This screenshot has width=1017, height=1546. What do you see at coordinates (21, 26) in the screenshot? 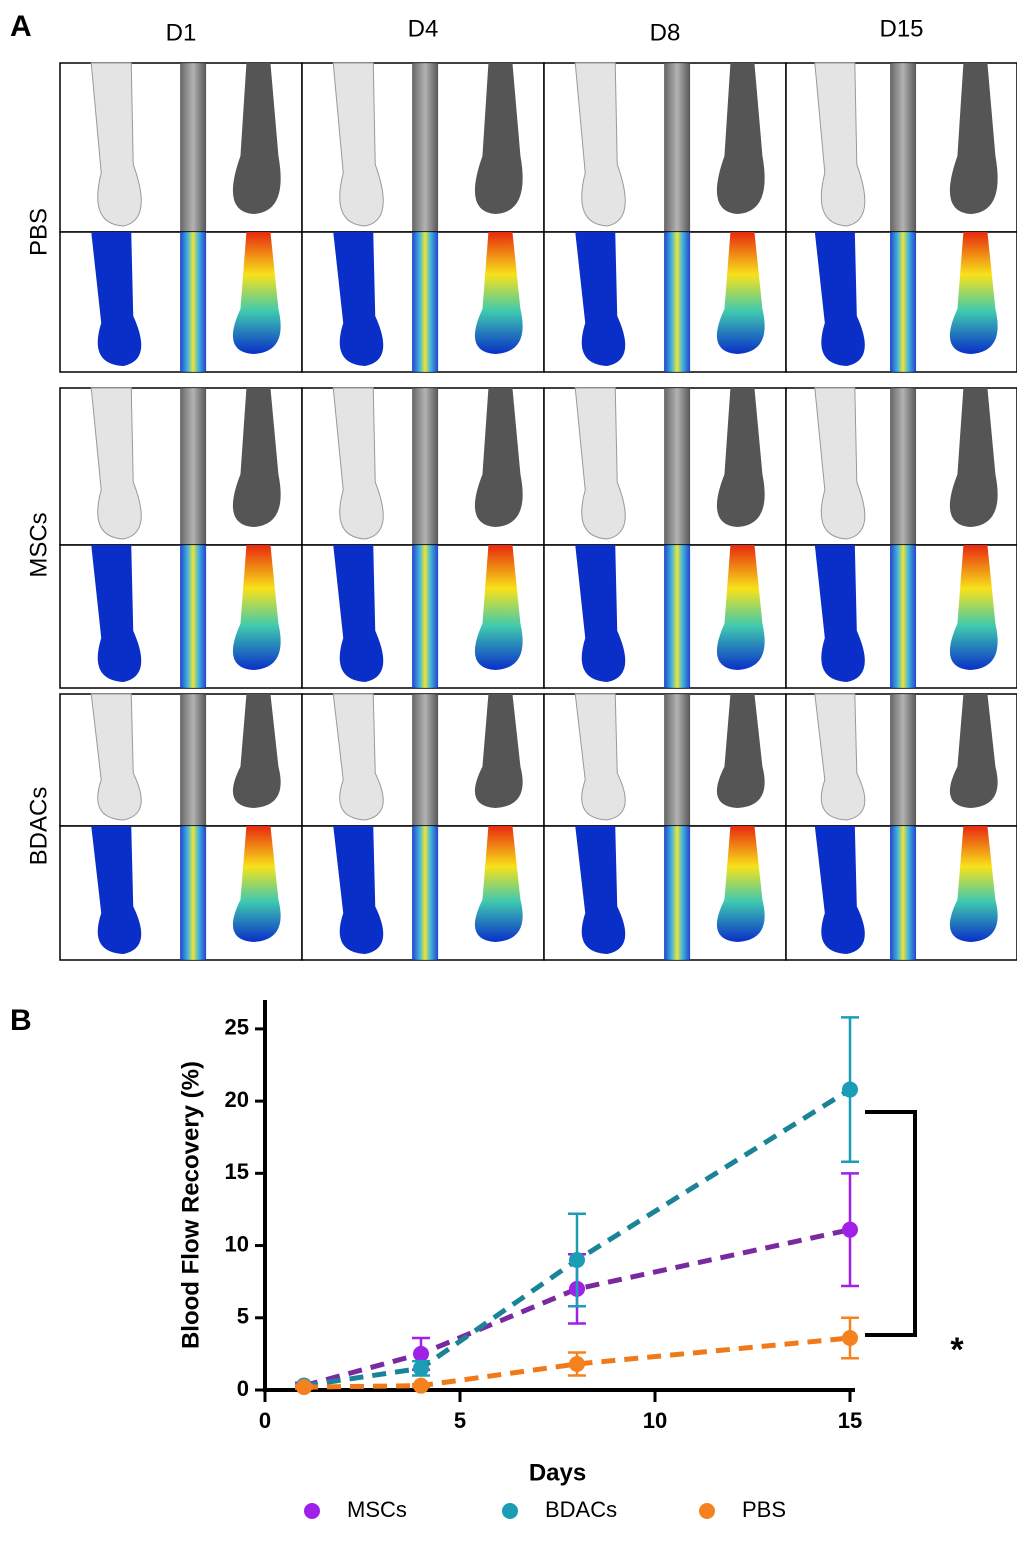
I see `panel-a-label: A` at bounding box center [21, 26].